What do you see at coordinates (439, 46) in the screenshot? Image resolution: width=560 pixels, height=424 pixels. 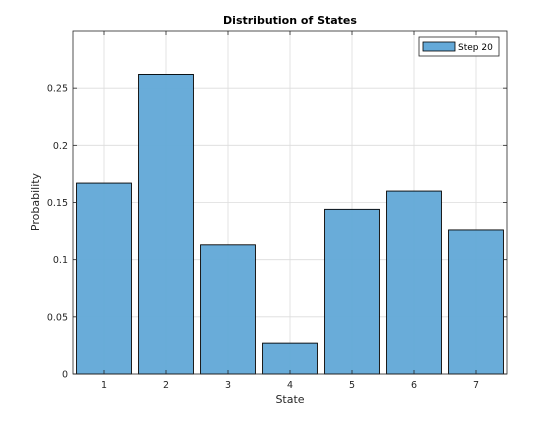 I see `legend-swatch` at bounding box center [439, 46].